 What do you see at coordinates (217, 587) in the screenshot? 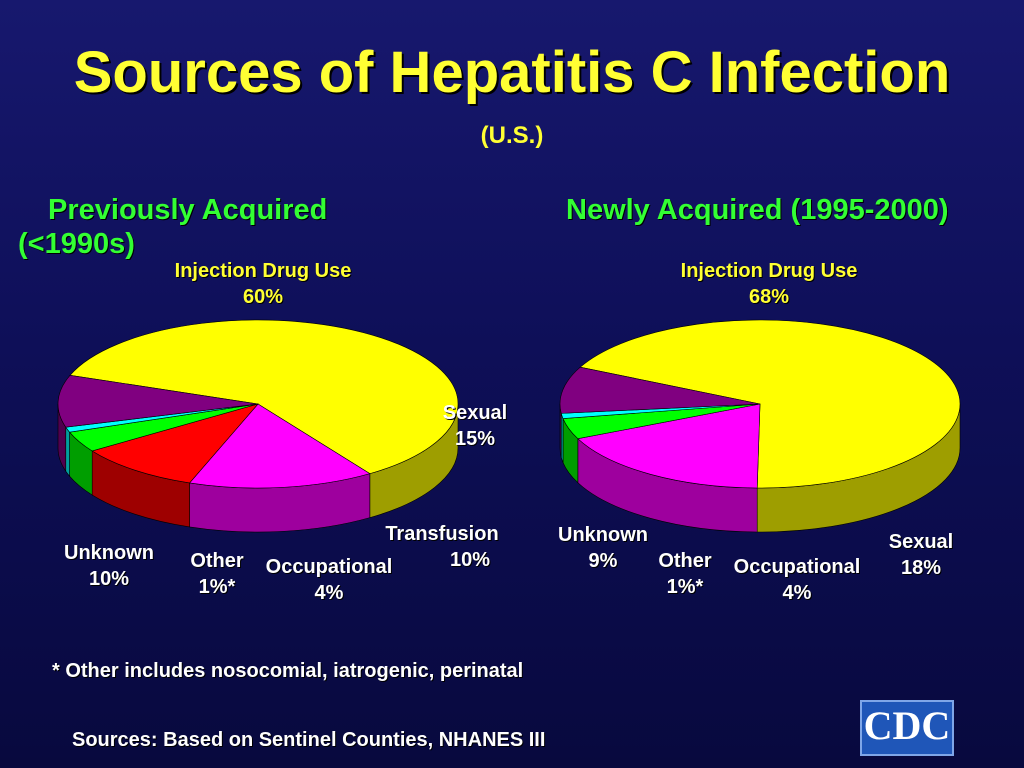
I see `left-label-other-value: 1%*` at bounding box center [217, 587].